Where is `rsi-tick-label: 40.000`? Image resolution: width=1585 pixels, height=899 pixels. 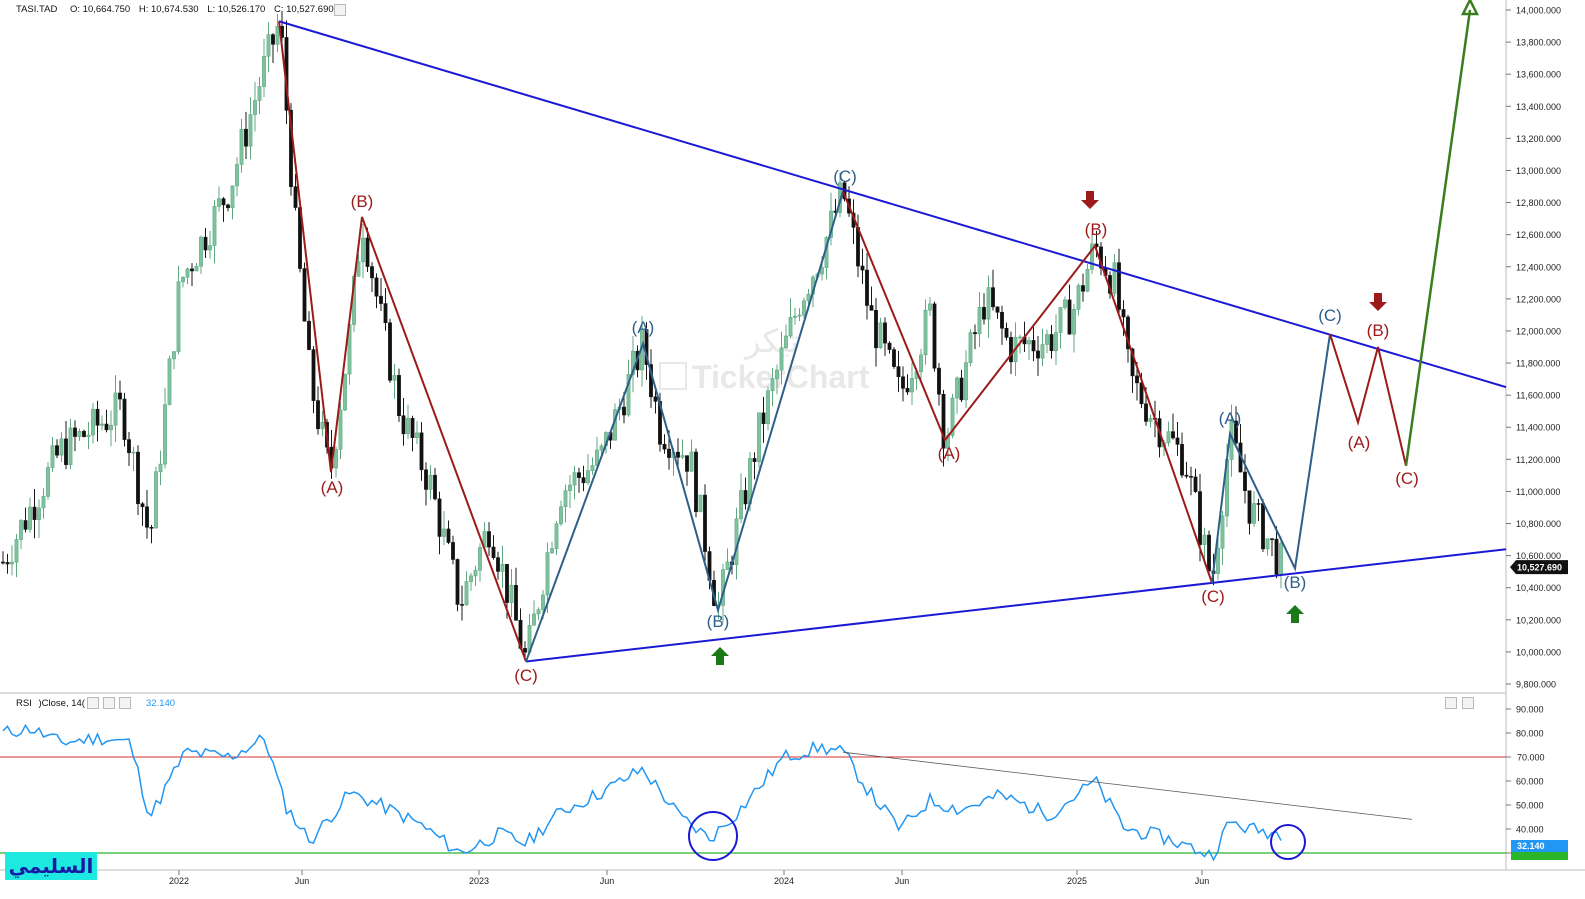
rsi-tick-label: 40.000 is located at coordinates (1530, 830).